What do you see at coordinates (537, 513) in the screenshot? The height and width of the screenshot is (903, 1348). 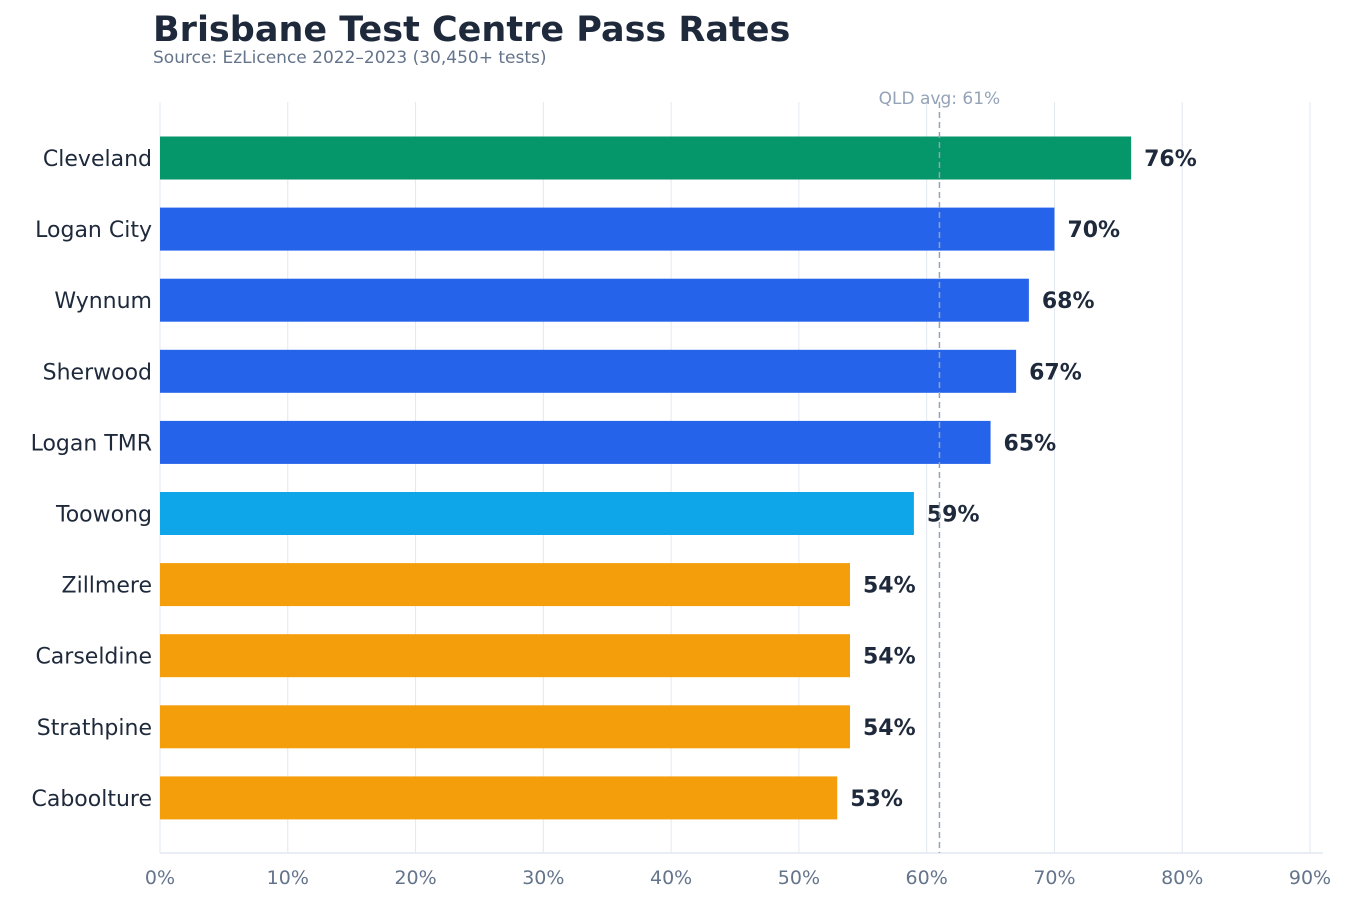 I see `bar-toowong` at bounding box center [537, 513].